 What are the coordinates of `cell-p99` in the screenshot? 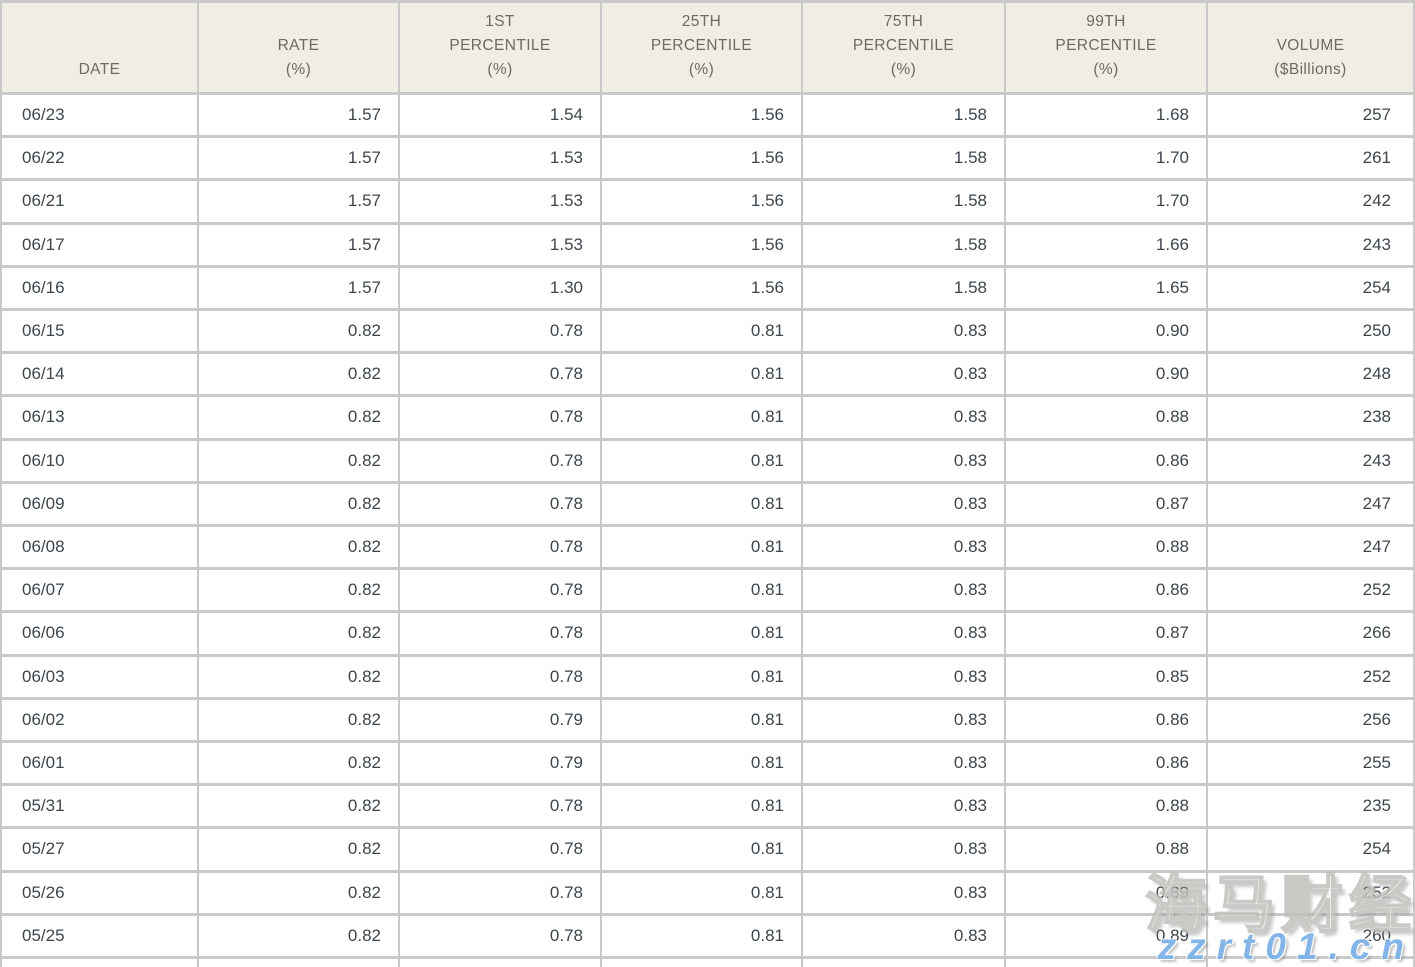 It's located at (1106, 962).